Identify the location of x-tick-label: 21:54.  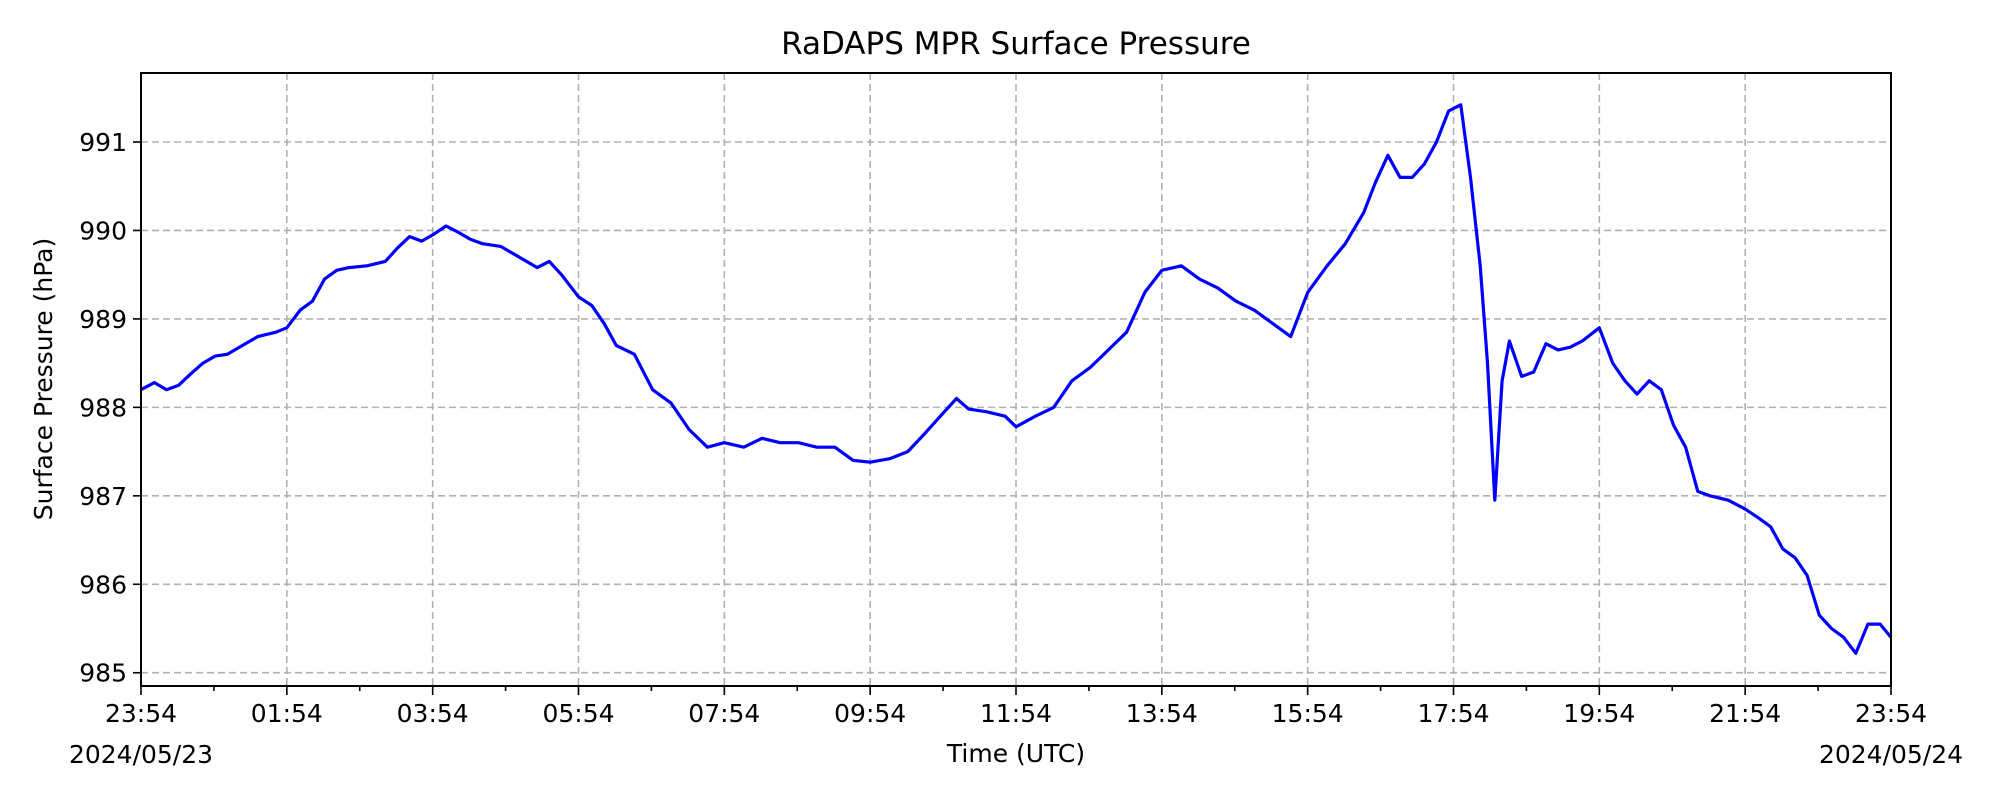
(1745, 713).